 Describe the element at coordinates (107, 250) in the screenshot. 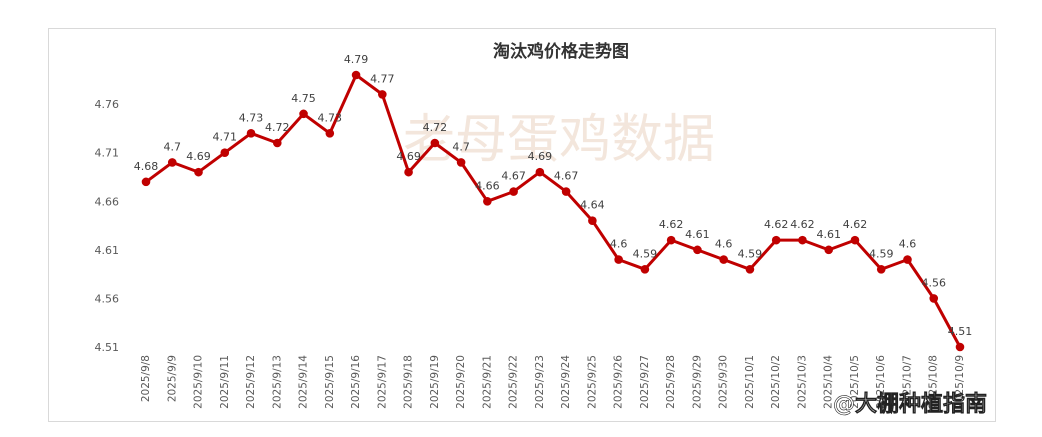

I see `y-tick-label: 4.61` at that location.